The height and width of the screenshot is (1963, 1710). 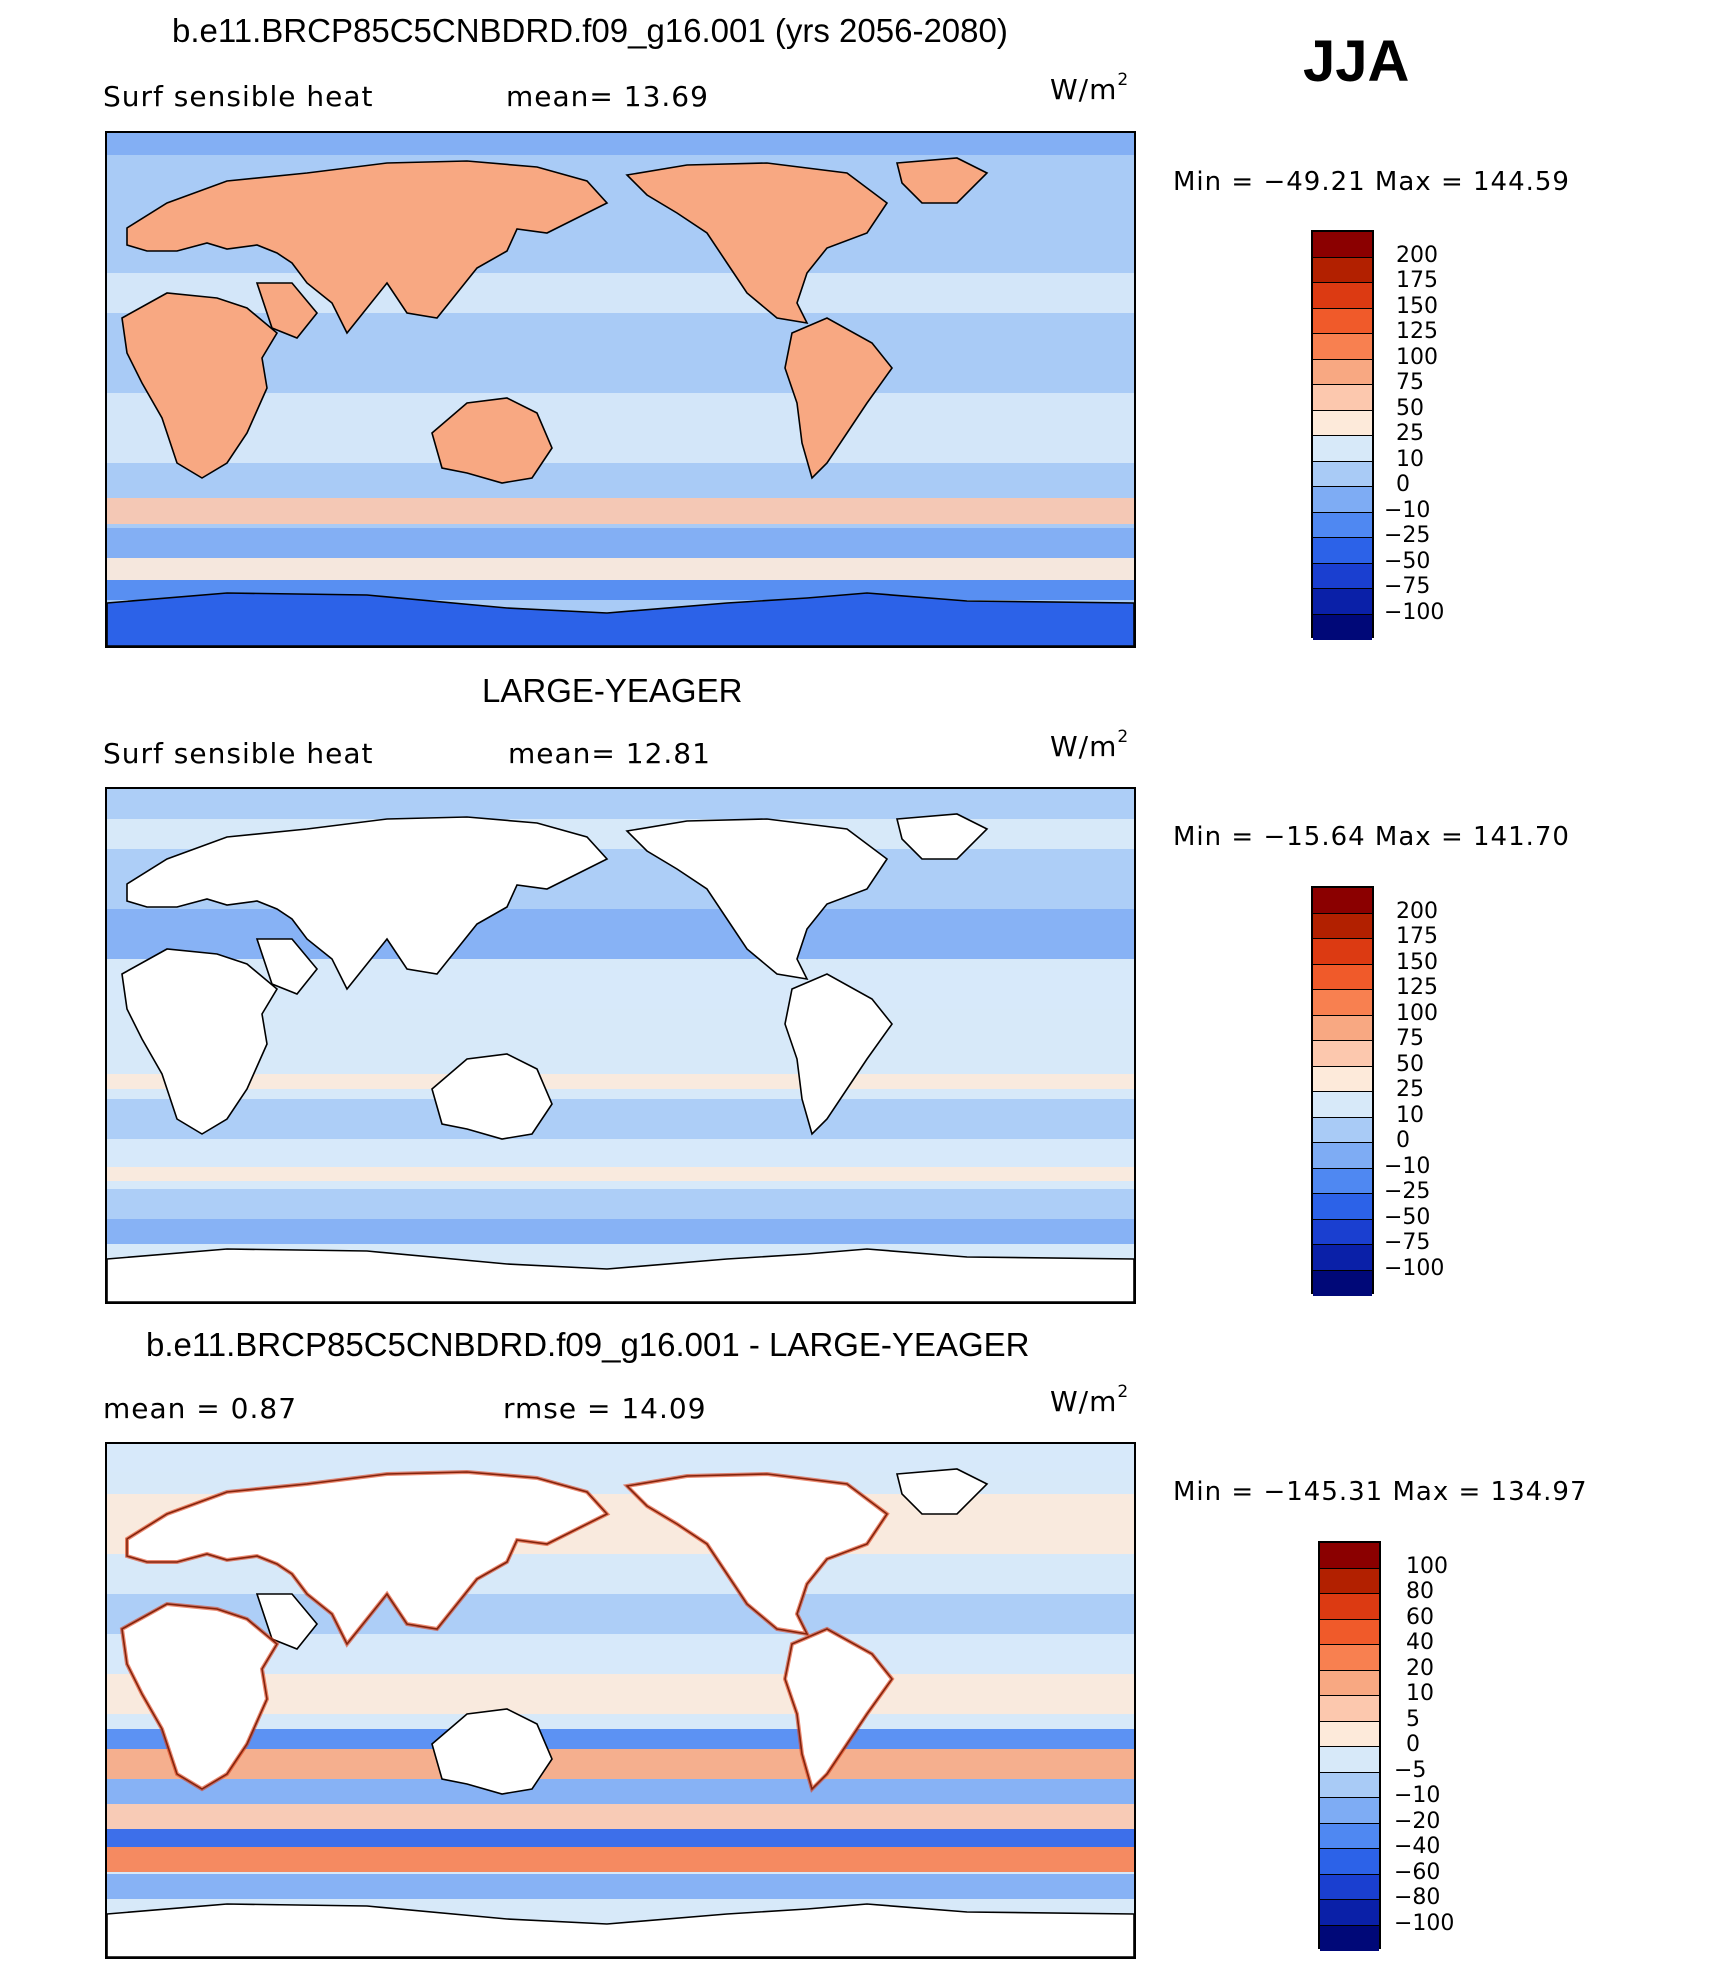 I want to click on season-label: JJA, so click(x=1356, y=61).